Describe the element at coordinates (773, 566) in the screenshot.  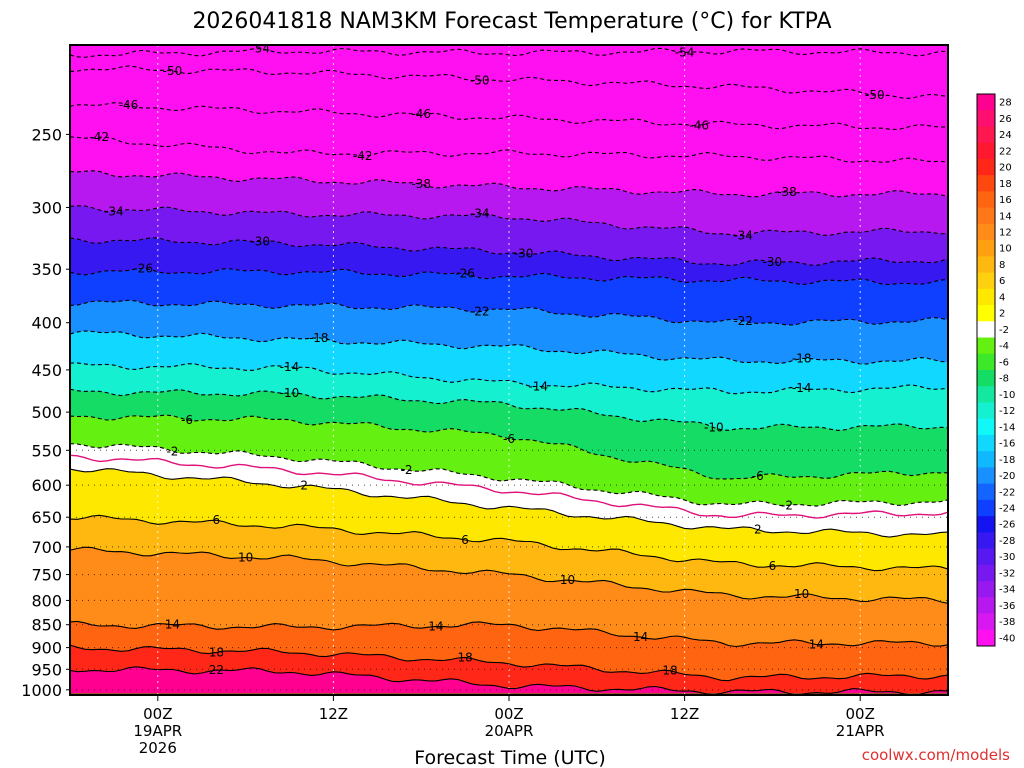
I see `isotherm-label: 6` at that location.